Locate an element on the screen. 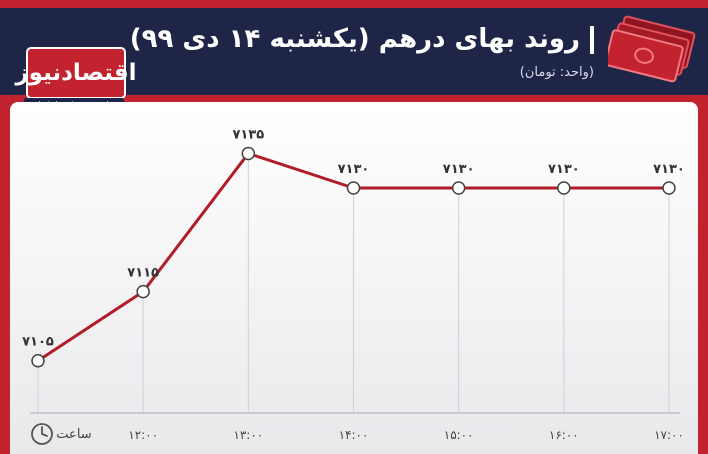 The height and width of the screenshot is (454, 708). x-axis-label: ساعت is located at coordinates (73, 434).